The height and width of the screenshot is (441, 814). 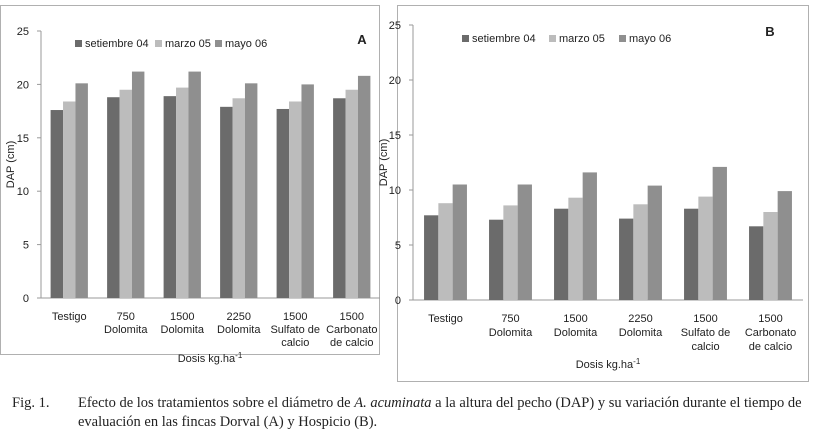 What do you see at coordinates (398, 301) in the screenshot?
I see `chart-b-y-tick-label: 0` at bounding box center [398, 301].